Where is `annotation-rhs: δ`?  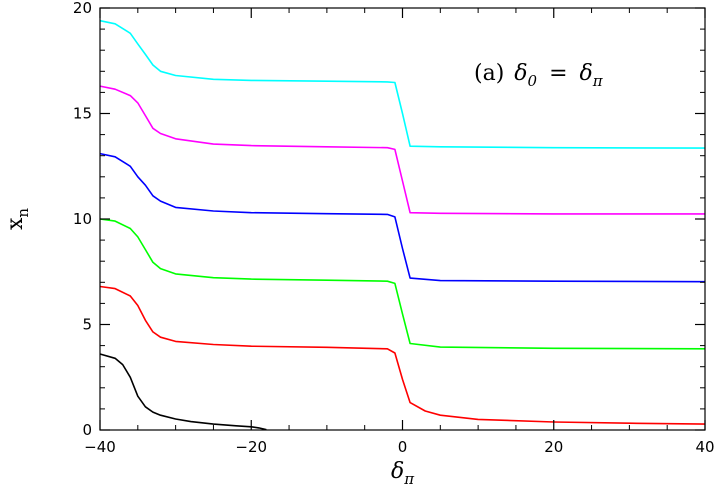 annotation-rhs: δ is located at coordinates (586, 73).